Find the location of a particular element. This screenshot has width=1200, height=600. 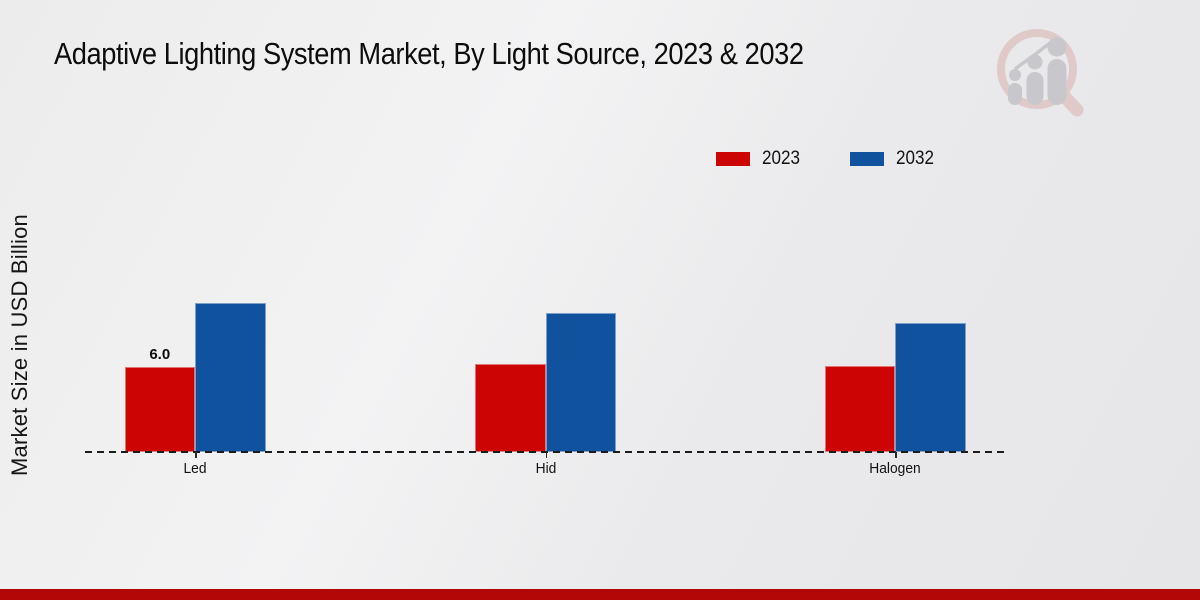

x-axis-tick-halogen is located at coordinates (896, 455).